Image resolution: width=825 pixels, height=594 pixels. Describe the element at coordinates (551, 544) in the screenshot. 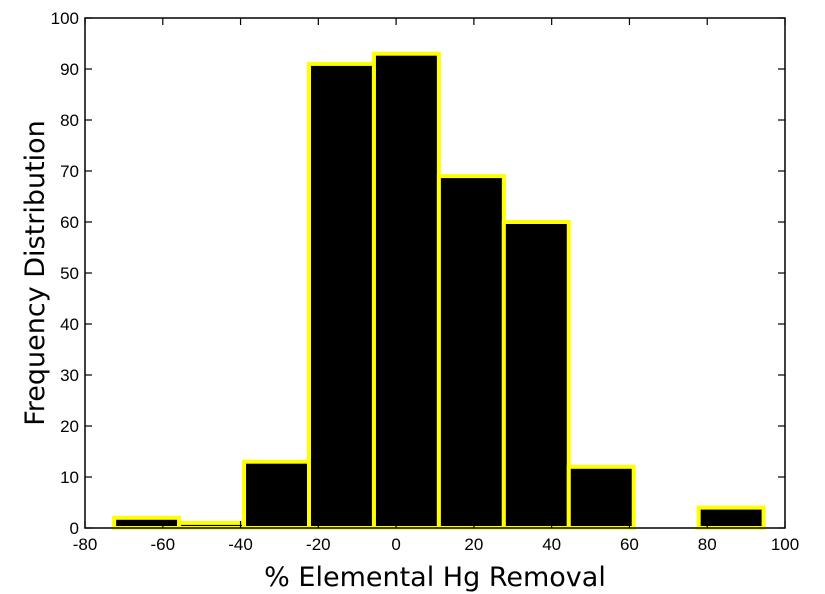

I see `x-tick-label: 40` at that location.